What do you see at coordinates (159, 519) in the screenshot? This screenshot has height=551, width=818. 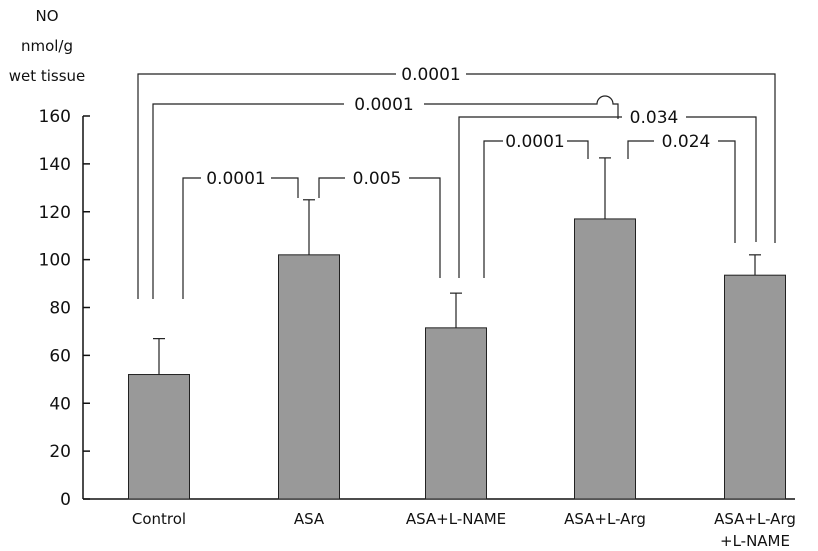 I see `x-tick-label: Control` at bounding box center [159, 519].